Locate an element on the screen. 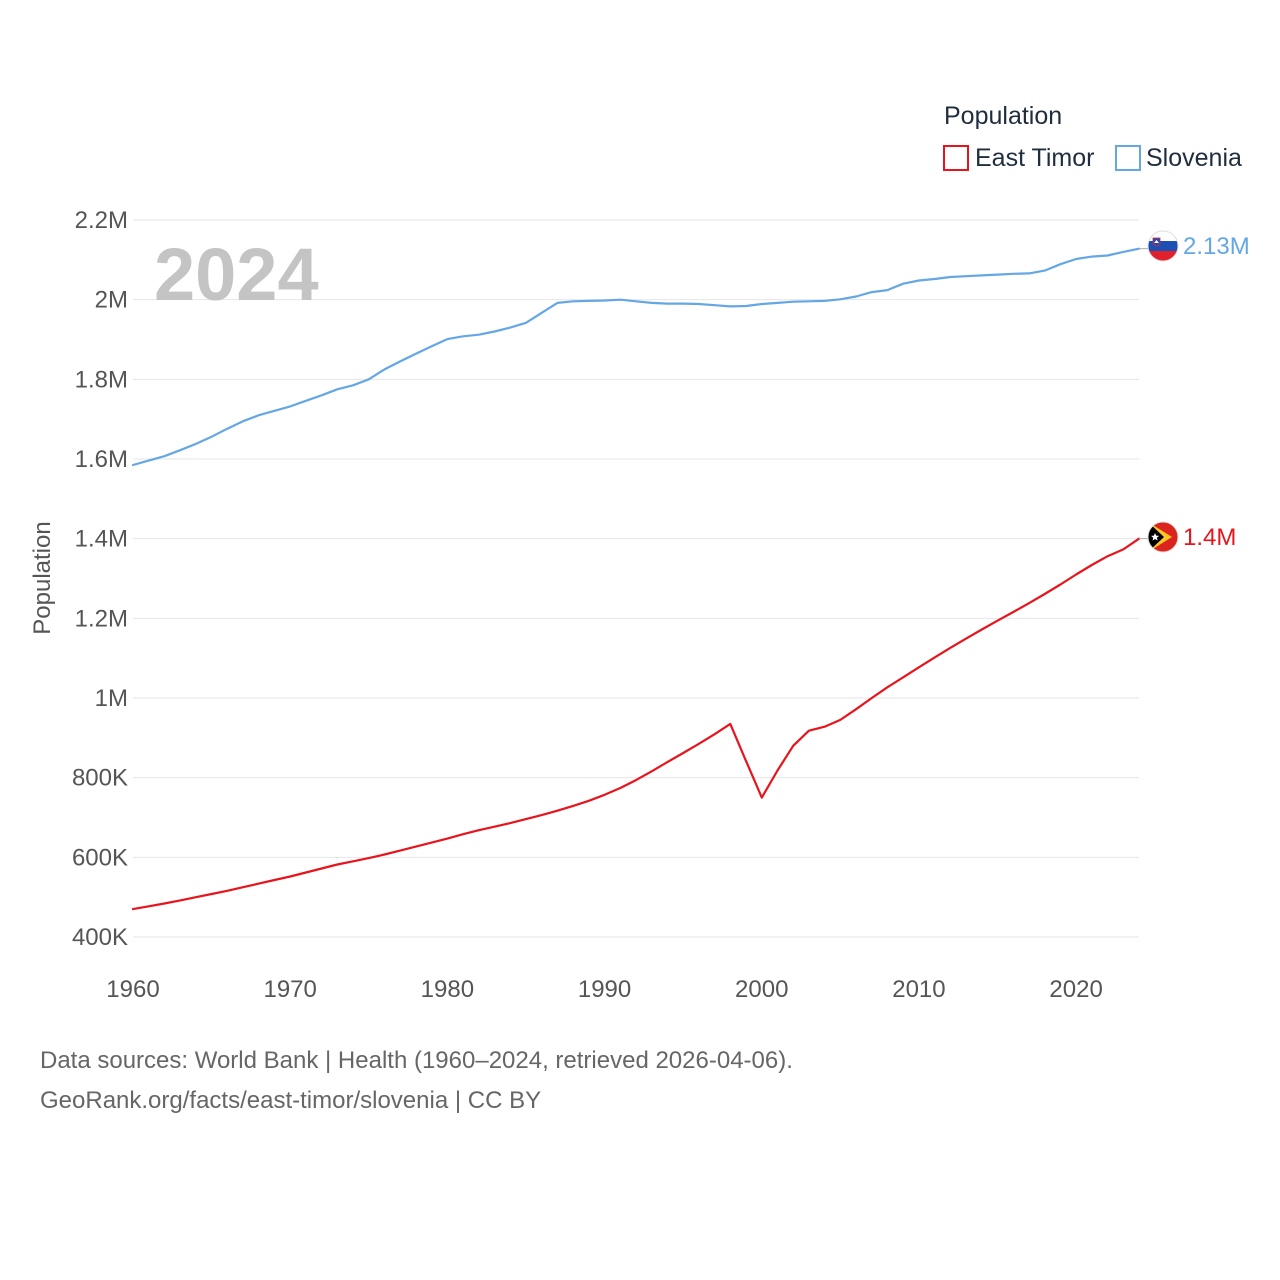 This screenshot has height=1280, width=1280. y-axis-ticks: 400K 600K 800K 1M 1.2M 1.4M 1.6M 1.8M 2M 2.2M is located at coordinates (100, 579).